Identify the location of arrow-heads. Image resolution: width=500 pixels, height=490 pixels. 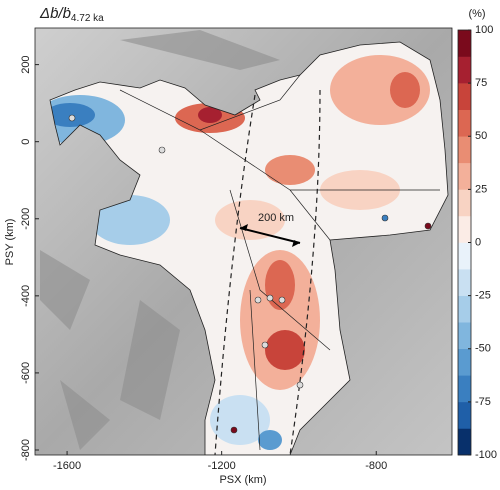
(270, 235).